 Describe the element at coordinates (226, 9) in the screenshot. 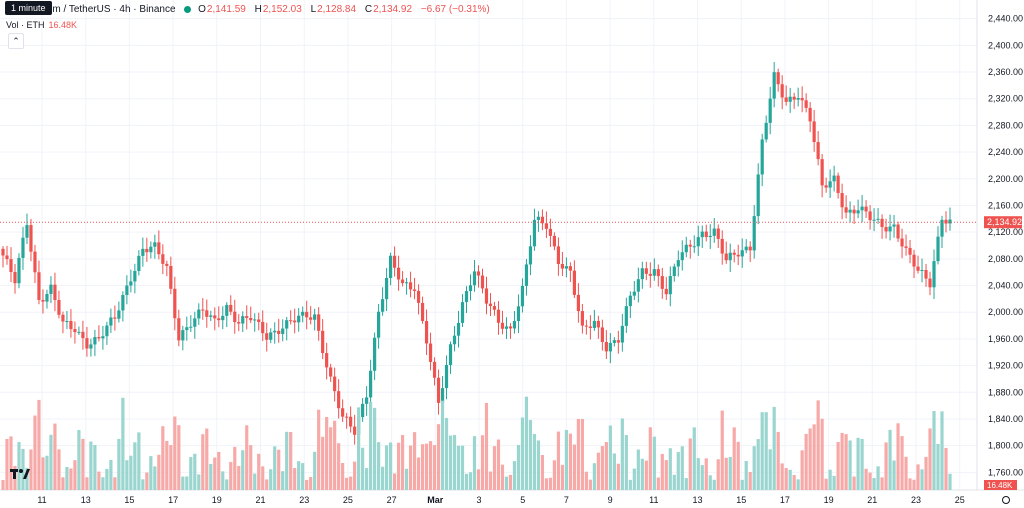

I see `open-value: 2,141.59` at that location.